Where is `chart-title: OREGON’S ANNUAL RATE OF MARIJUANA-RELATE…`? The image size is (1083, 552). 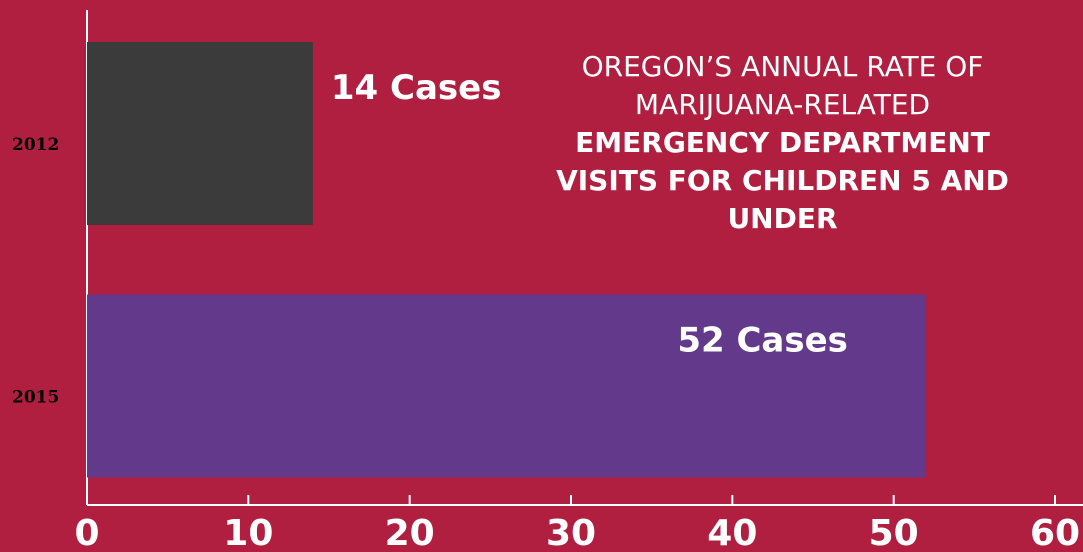 chart-title: OREGON’S ANNUAL RATE OF MARIJUANA-RELATE… is located at coordinates (782, 85).